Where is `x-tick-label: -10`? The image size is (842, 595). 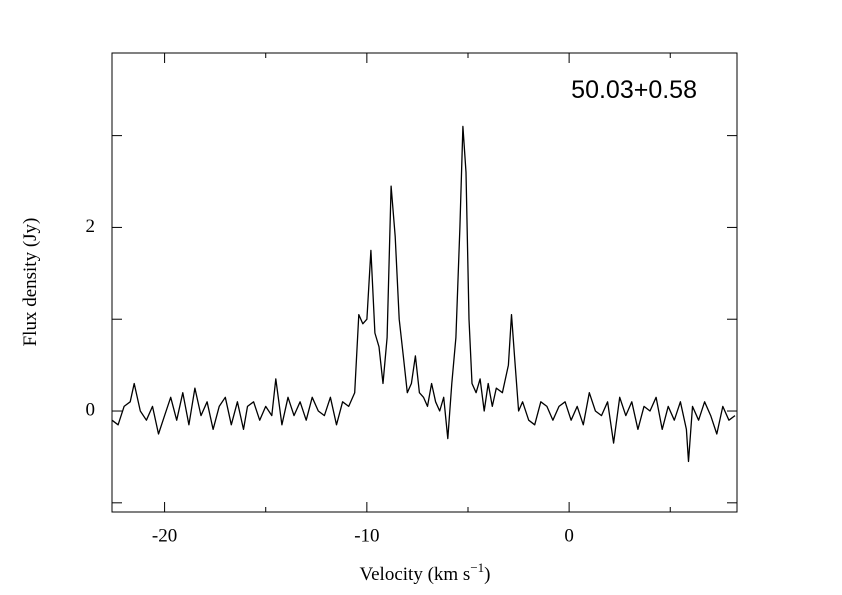
x-tick-label: -10 is located at coordinates (366, 535).